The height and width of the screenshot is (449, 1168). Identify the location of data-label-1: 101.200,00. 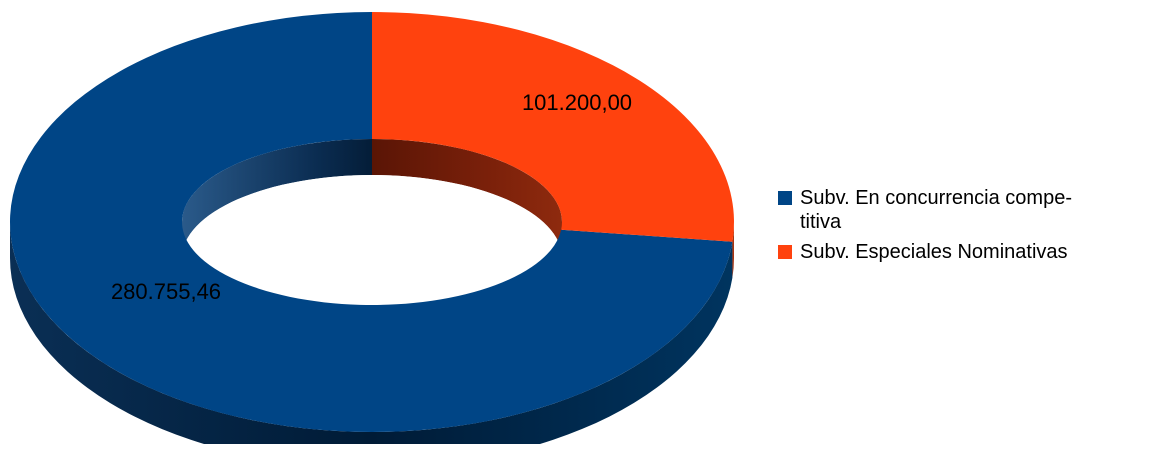
(577, 102).